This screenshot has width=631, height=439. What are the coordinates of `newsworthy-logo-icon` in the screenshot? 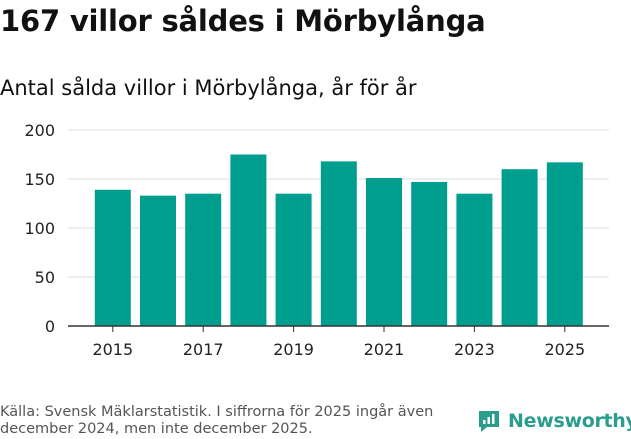 It's located at (489, 421).